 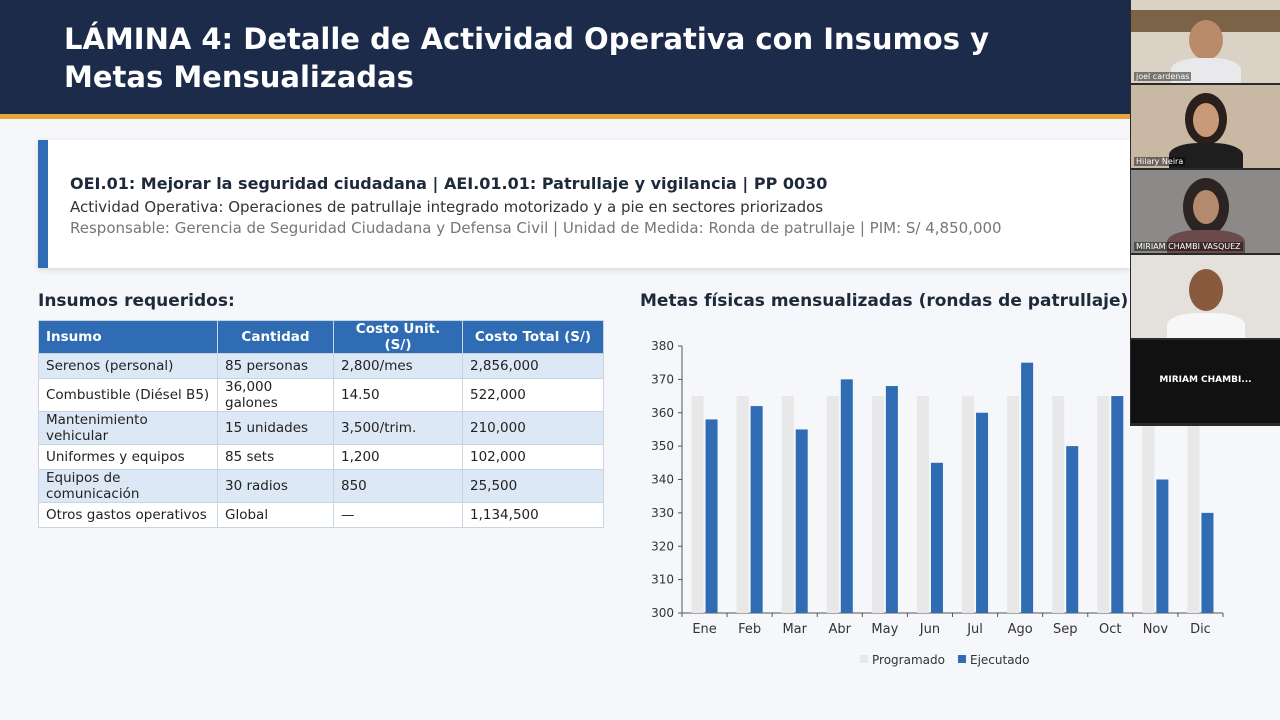 I want to click on table-cell: Combustible (Diésel B5), so click(x=128, y=395).